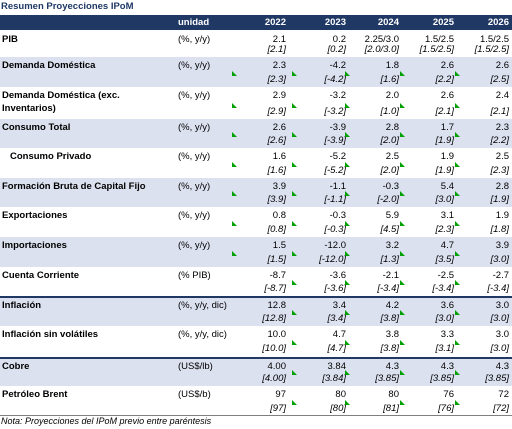  I want to click on value-cell: 1.5, so click(279, 245).